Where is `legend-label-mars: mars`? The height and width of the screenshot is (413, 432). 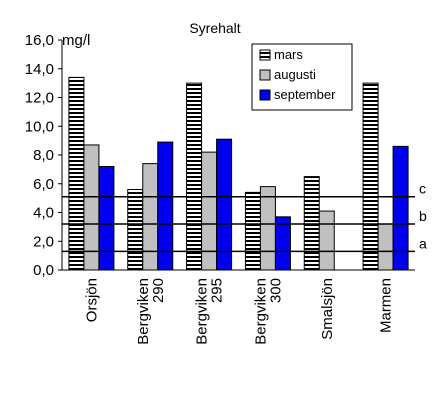
legend-label-mars: mars is located at coordinates (288, 54).